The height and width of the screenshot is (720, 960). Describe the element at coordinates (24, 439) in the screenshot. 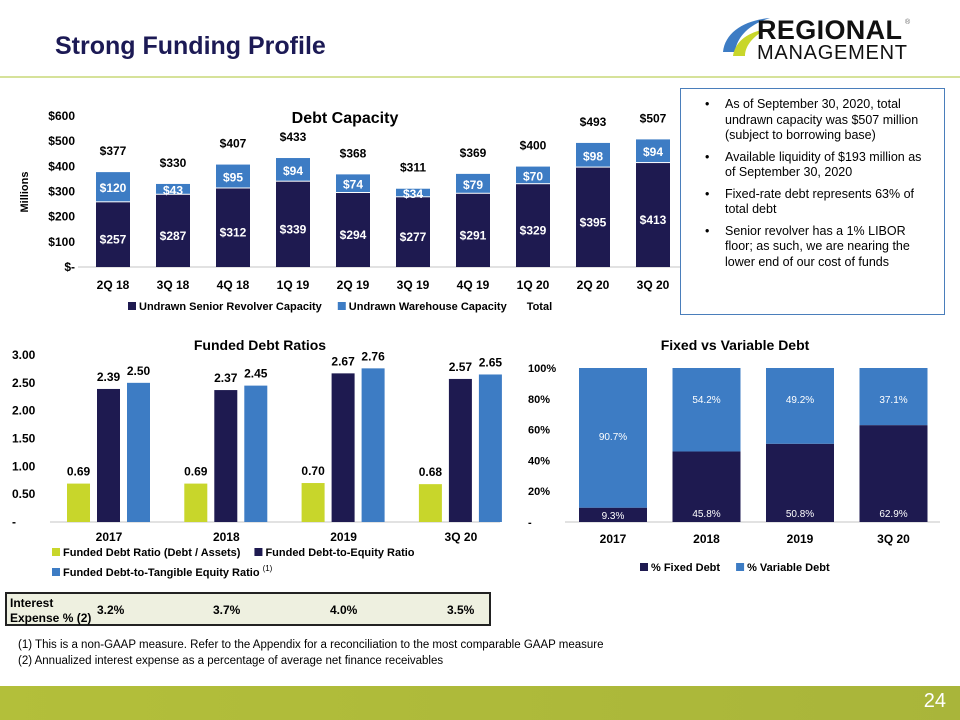

I see `y-tick-label: 1.50` at that location.